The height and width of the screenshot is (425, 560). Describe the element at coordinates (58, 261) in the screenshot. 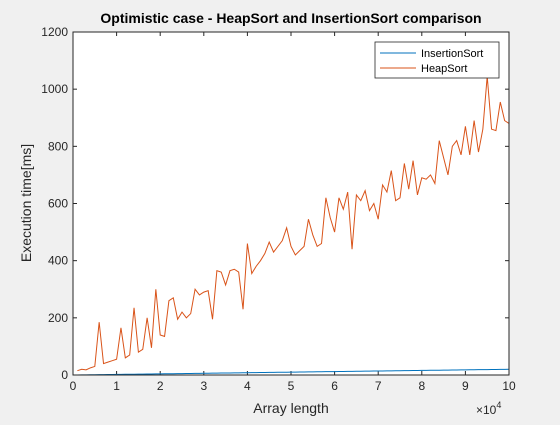

I see `y-tick-label: 400` at that location.